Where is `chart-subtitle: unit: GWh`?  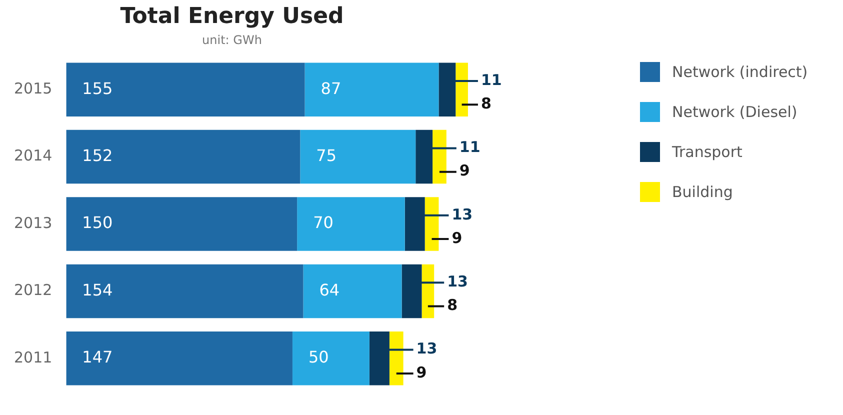 chart-subtitle: unit: GWh is located at coordinates (232, 40).